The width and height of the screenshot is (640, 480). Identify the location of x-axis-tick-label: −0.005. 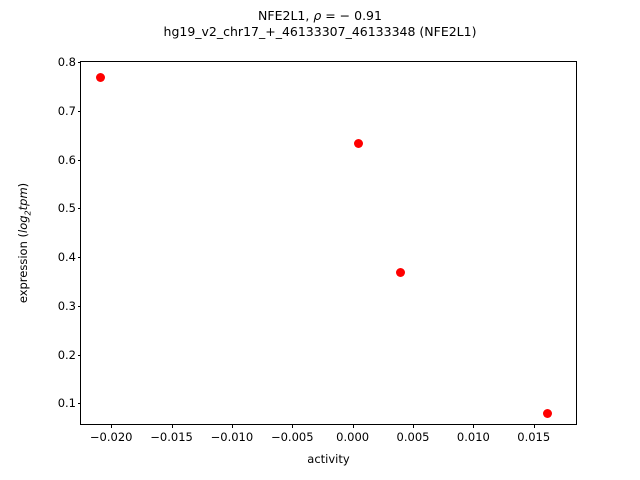
(292, 437).